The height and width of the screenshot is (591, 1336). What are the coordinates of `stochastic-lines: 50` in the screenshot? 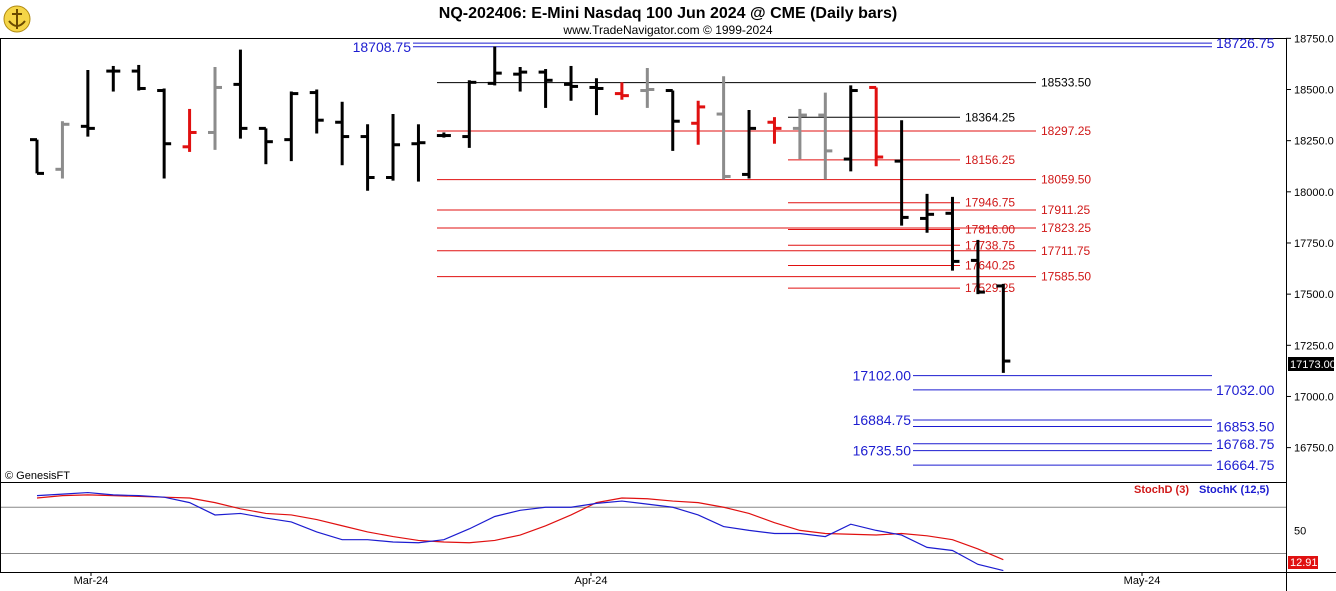 It's located at (653, 531).